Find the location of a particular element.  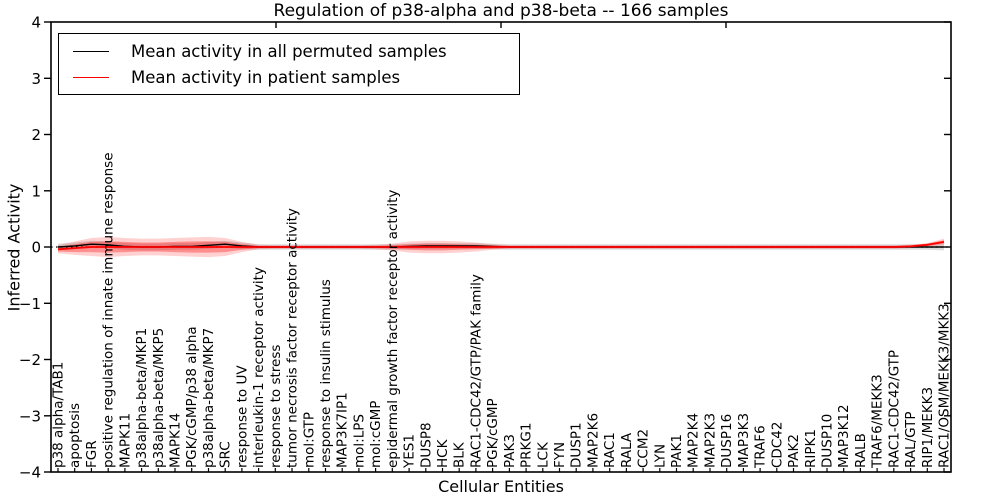

y-tick-label: −3 is located at coordinates (30, 416).